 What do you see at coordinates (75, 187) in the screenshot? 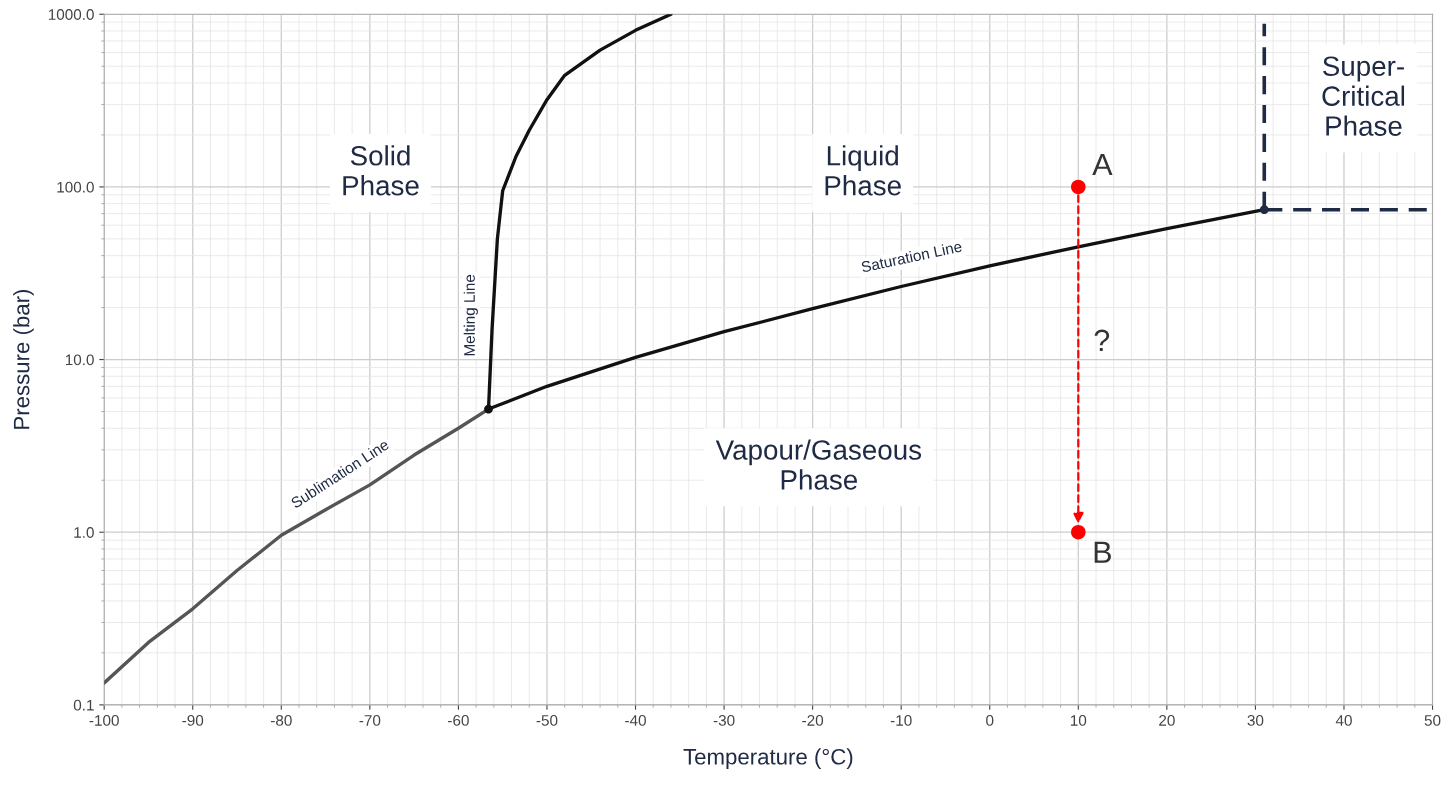
I see `y-tick-label: 100.0` at bounding box center [75, 187].